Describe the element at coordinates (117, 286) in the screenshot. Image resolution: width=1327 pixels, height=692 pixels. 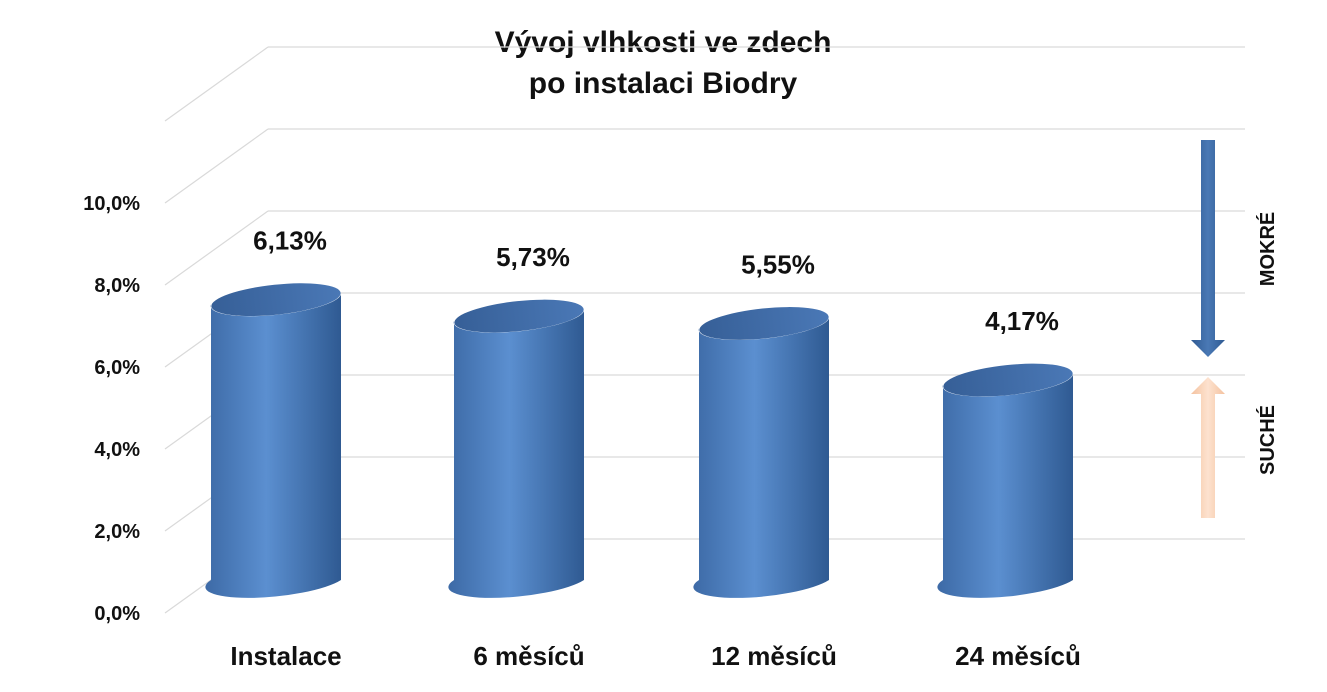
I see `y-tick-label: 8,0%` at that location.